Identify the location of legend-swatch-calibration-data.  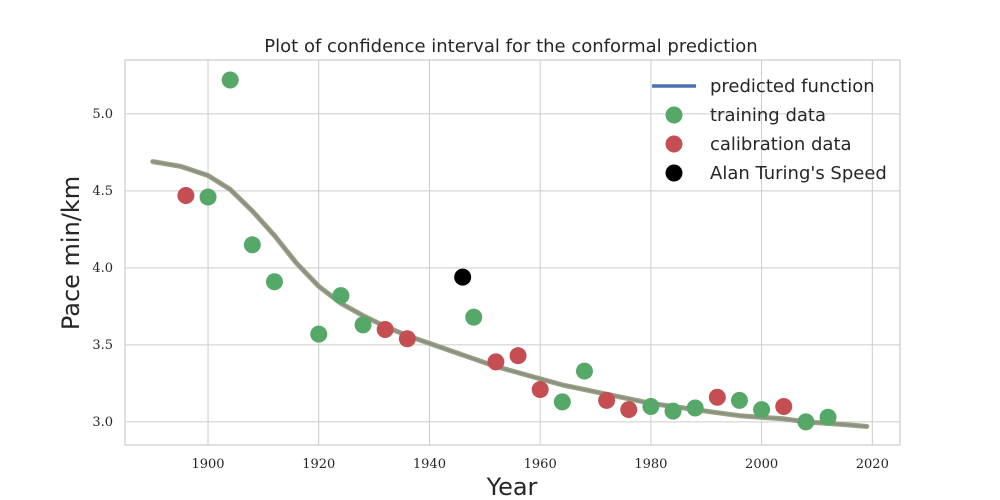
(674, 144).